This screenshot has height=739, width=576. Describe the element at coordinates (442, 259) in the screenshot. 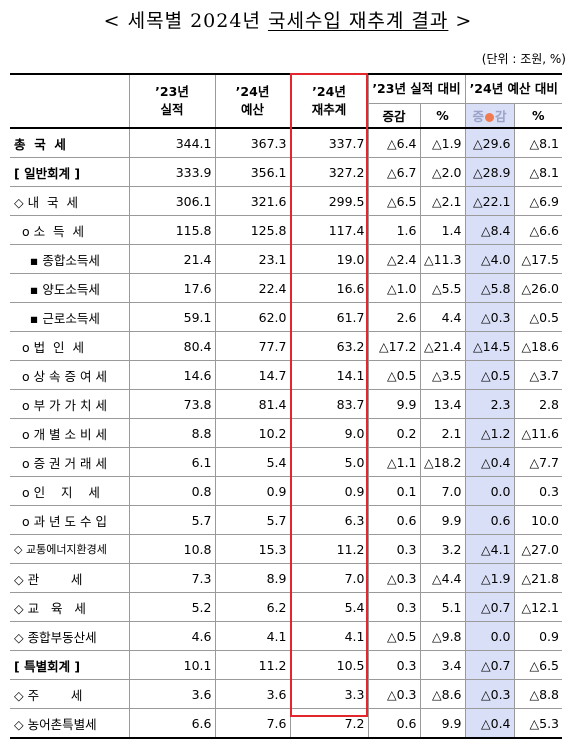

I see `pct-vs-23-cell: △11.3` at that location.